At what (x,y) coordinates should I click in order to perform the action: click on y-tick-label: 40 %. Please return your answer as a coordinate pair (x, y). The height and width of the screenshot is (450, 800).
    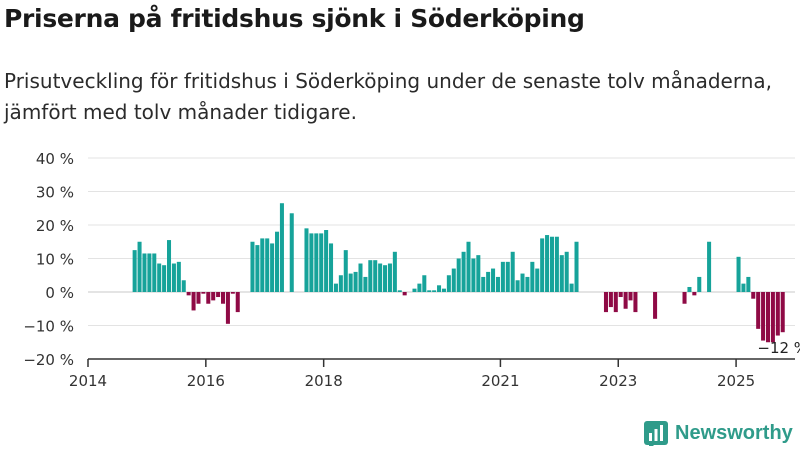
    Looking at the image, I should click on (55, 159).